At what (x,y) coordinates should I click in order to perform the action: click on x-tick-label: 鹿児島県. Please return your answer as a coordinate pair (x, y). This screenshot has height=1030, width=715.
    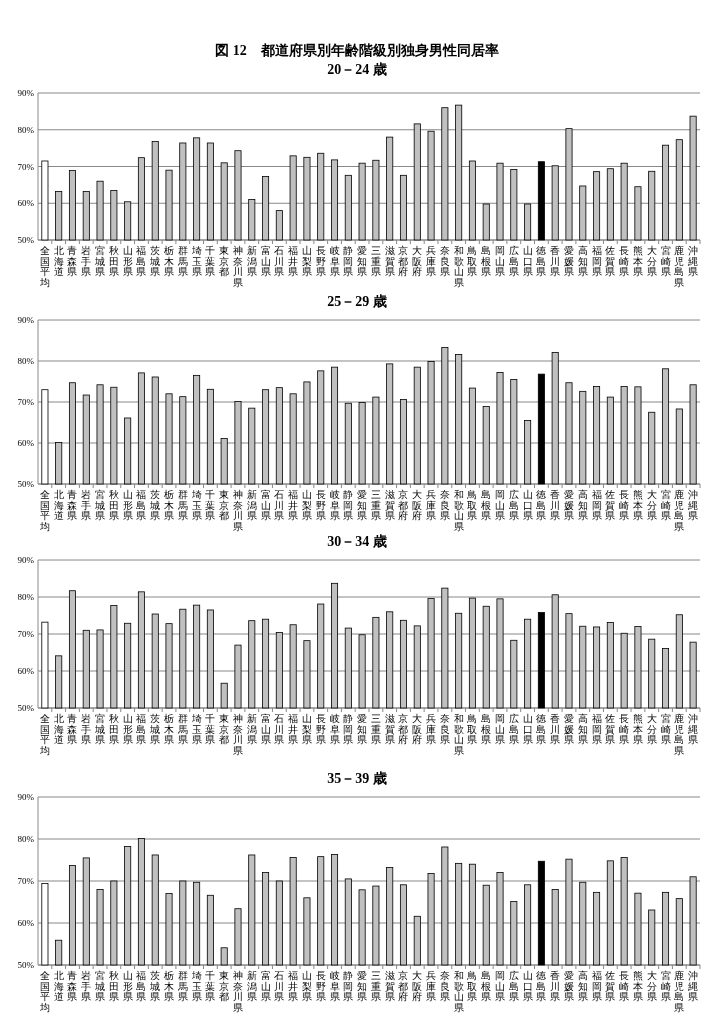
    Looking at the image, I should click on (679, 510).